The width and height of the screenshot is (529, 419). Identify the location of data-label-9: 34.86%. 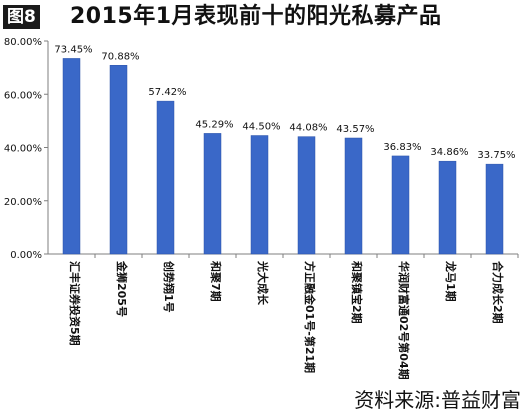
(449, 152).